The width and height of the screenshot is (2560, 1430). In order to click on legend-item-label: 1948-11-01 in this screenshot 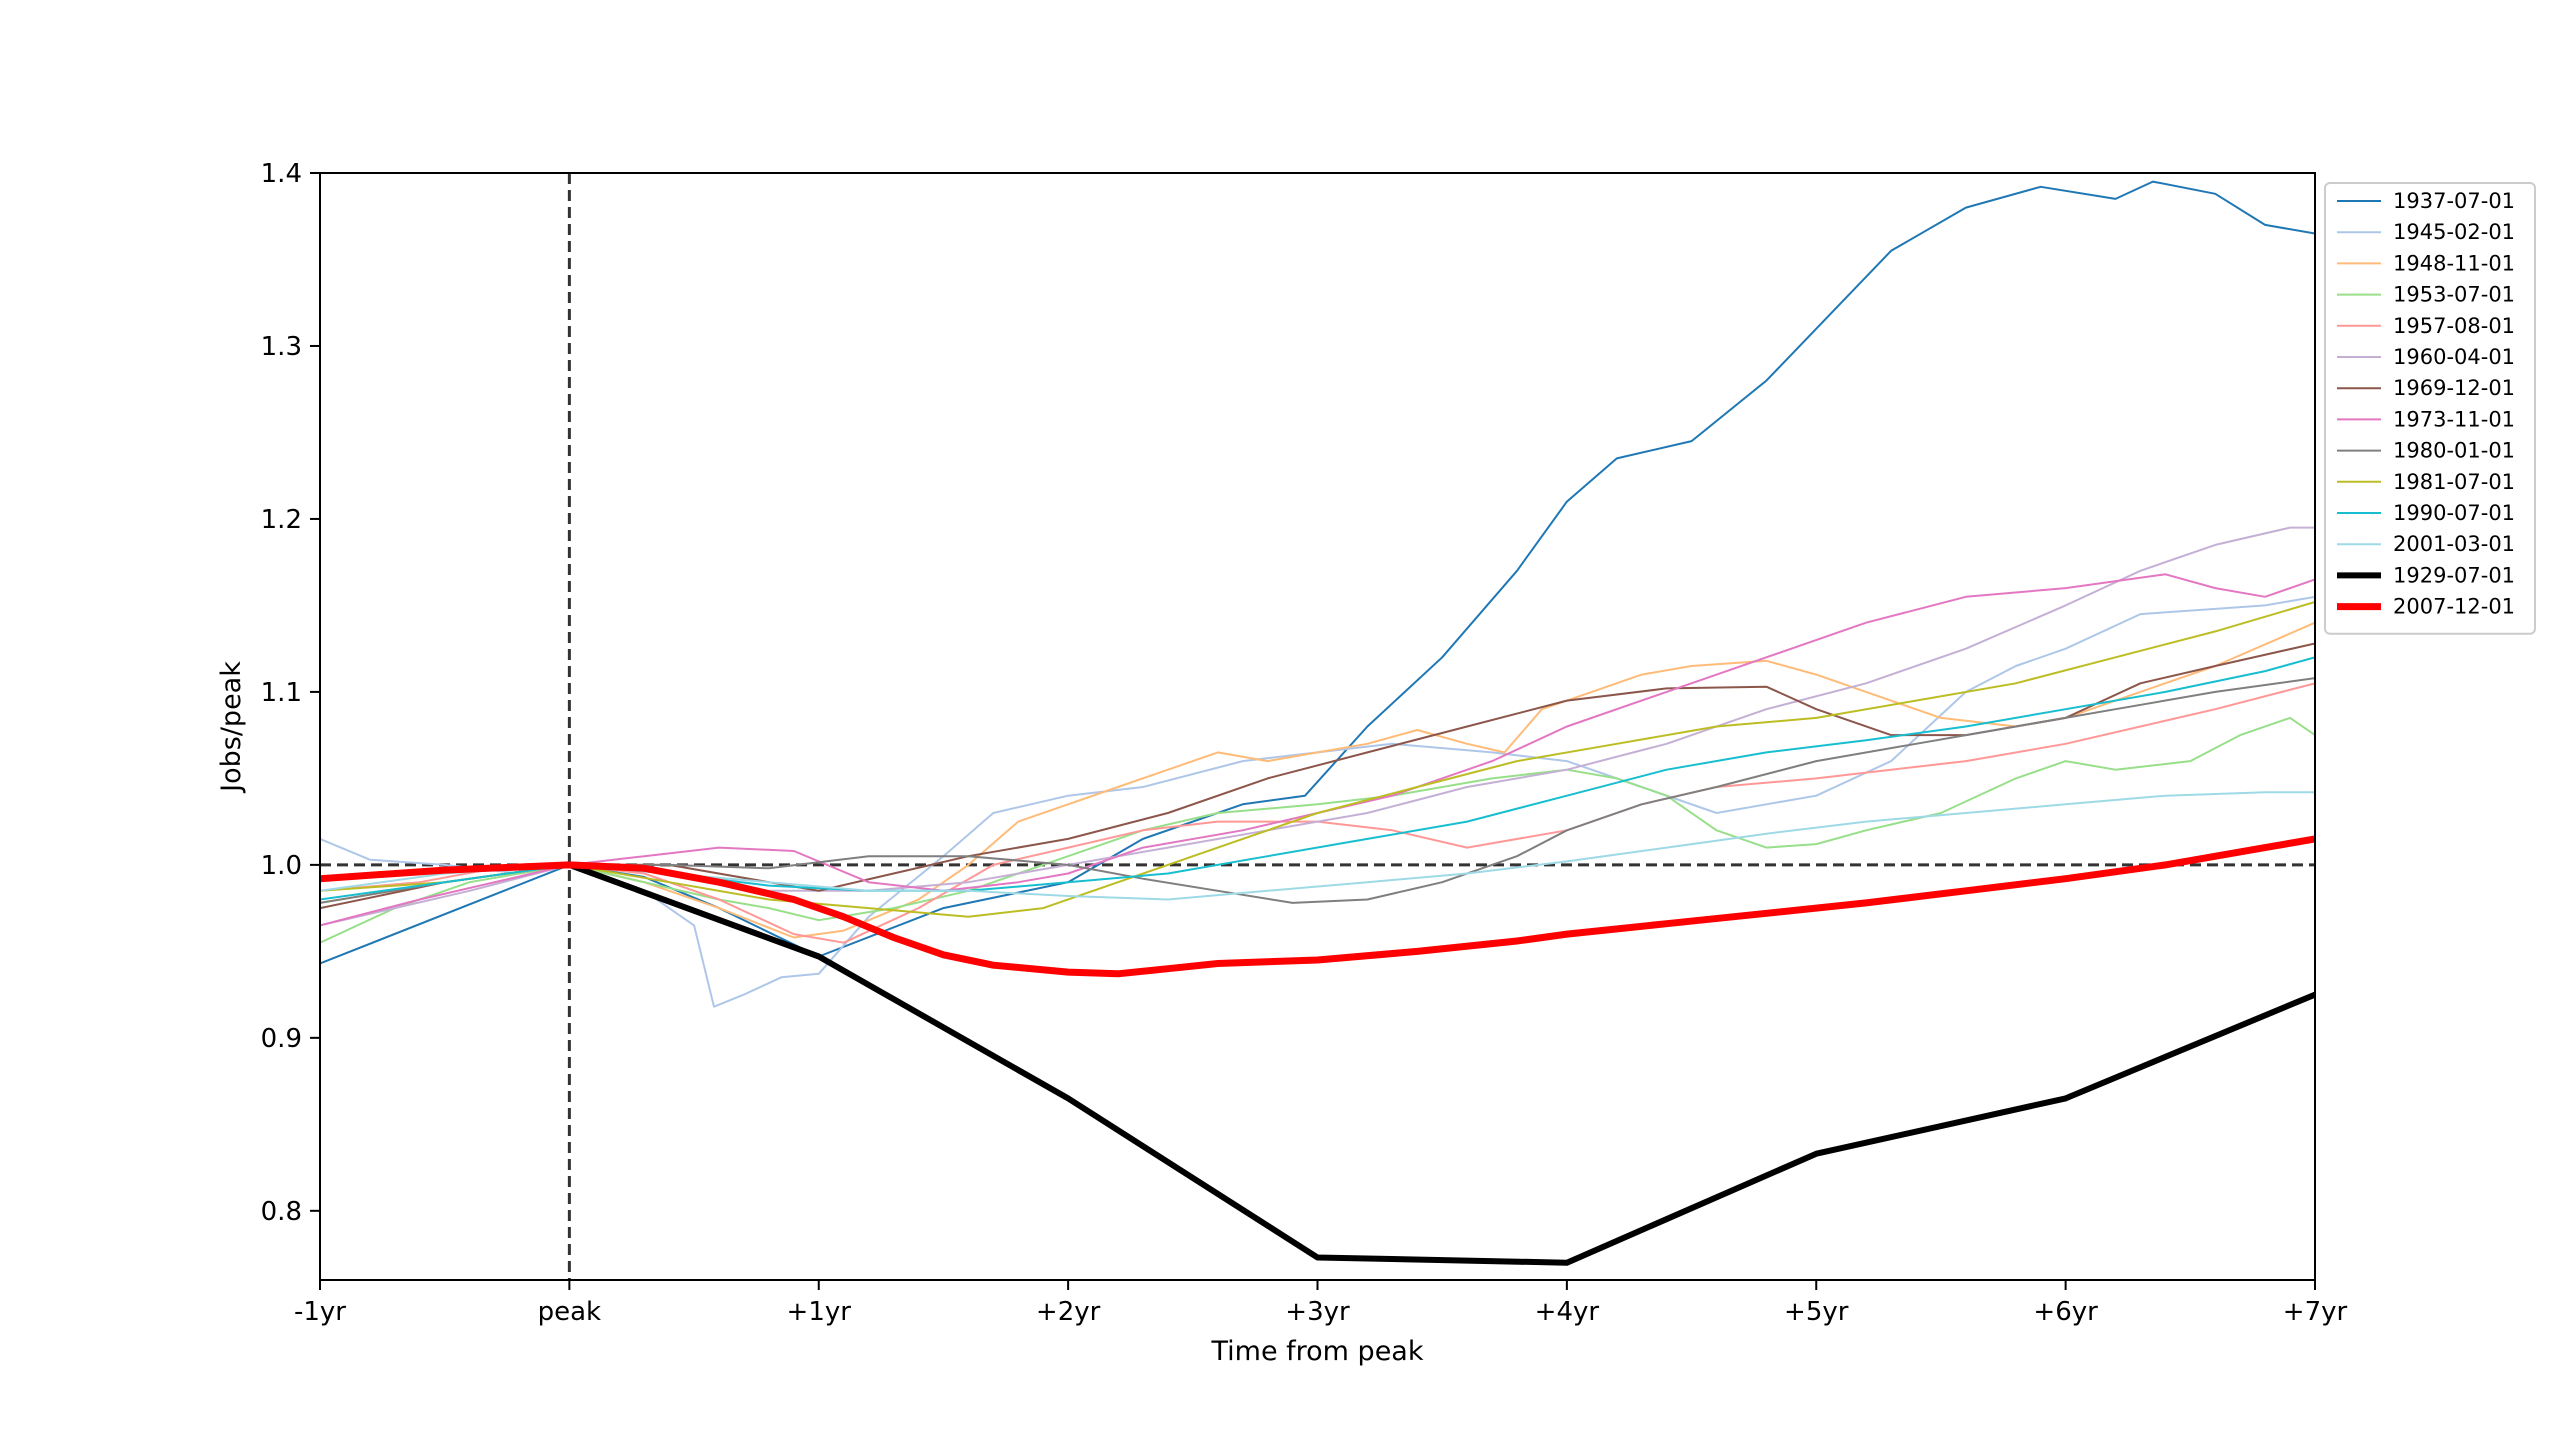, I will do `click(2454, 263)`.